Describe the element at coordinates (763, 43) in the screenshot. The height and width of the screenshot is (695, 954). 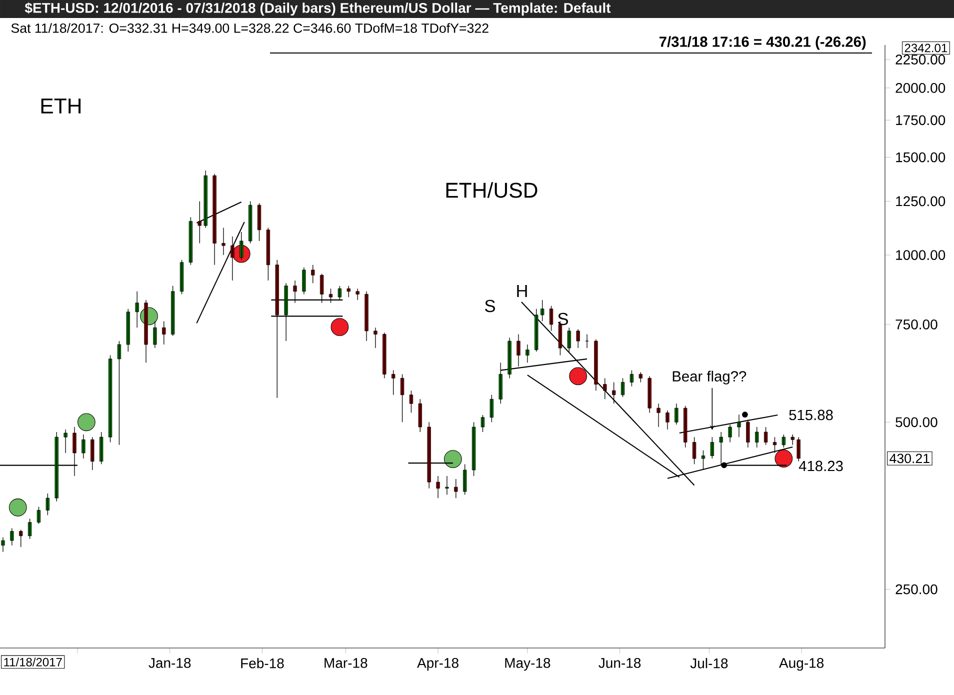
I see `annotation: 7/31/18 17:16 = 430.21 (-26.26)` at that location.